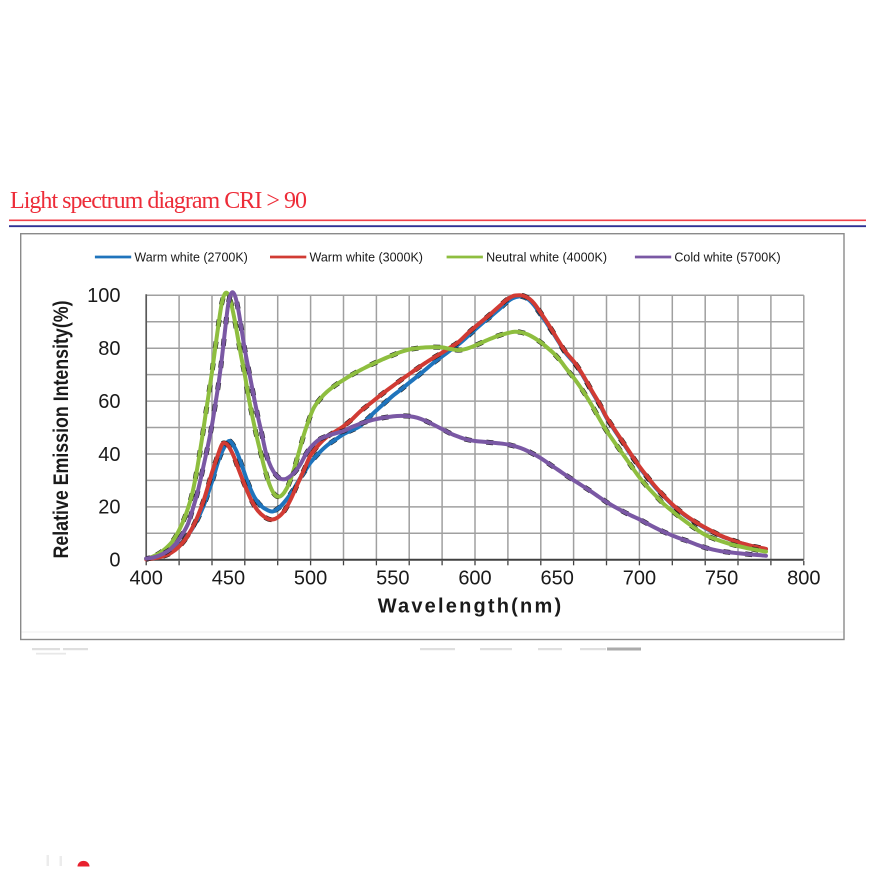  I want to click on svg-text: 600, so click(474, 579).